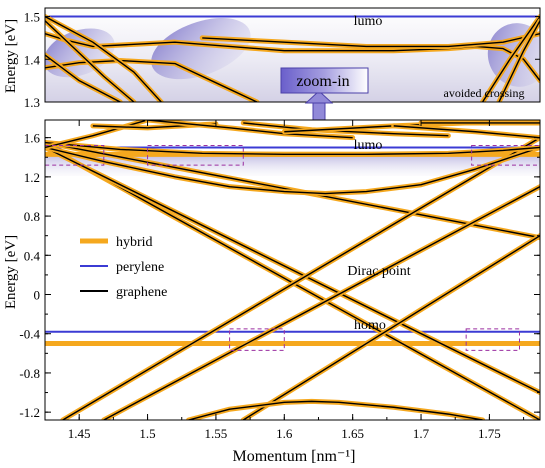 The image size is (545, 468). What do you see at coordinates (37, 295) in the screenshot?
I see `y-tick-label-3: 0` at bounding box center [37, 295].